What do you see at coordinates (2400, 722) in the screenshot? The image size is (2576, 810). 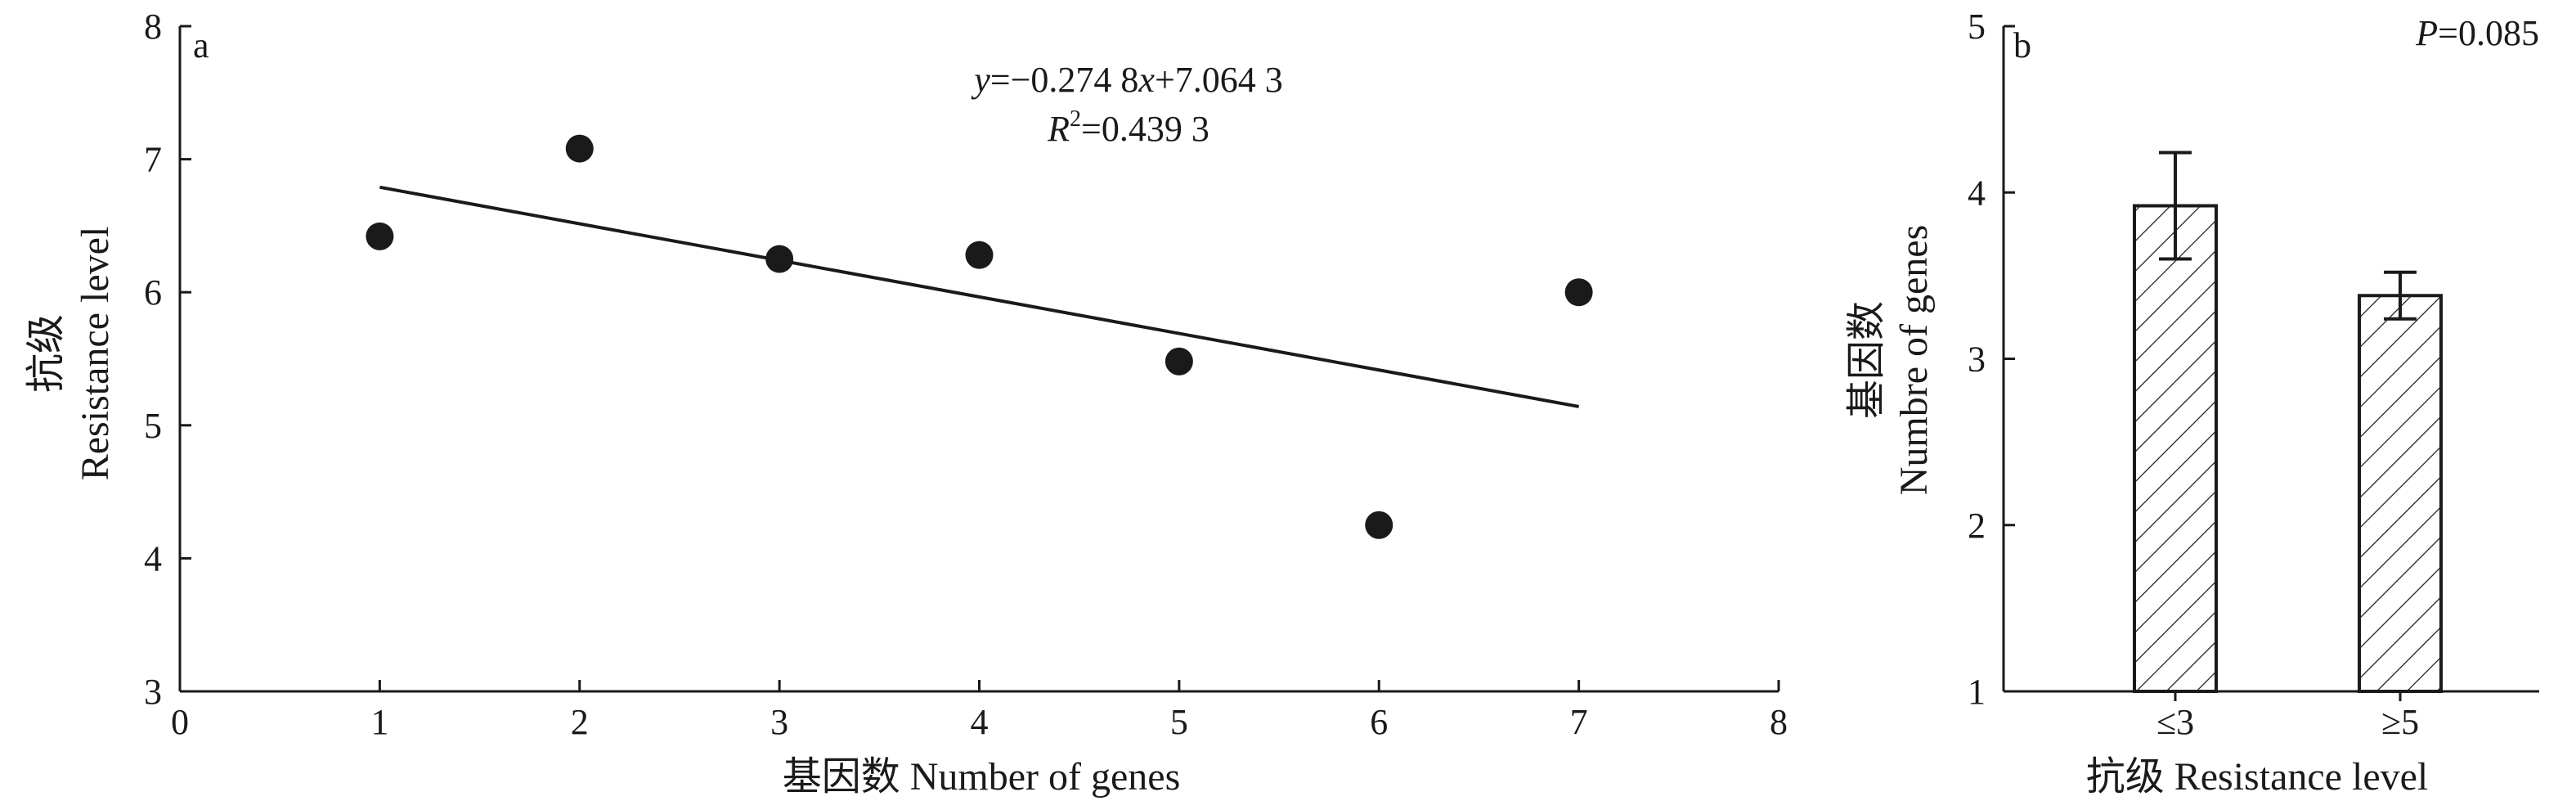 I see `panel-b-category-label: ≥5` at bounding box center [2400, 722].